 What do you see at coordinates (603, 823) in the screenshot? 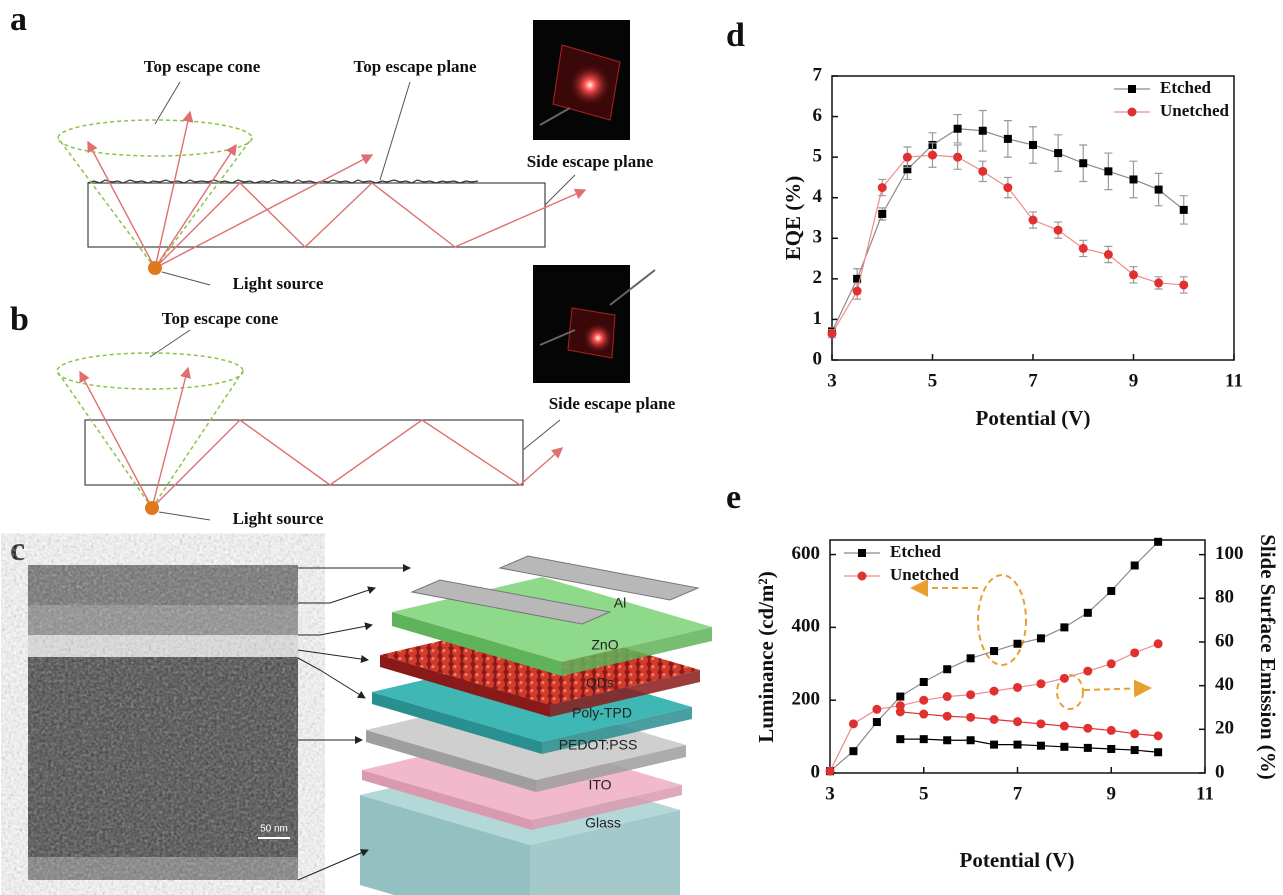
I see `layer-label: Glass` at bounding box center [603, 823].